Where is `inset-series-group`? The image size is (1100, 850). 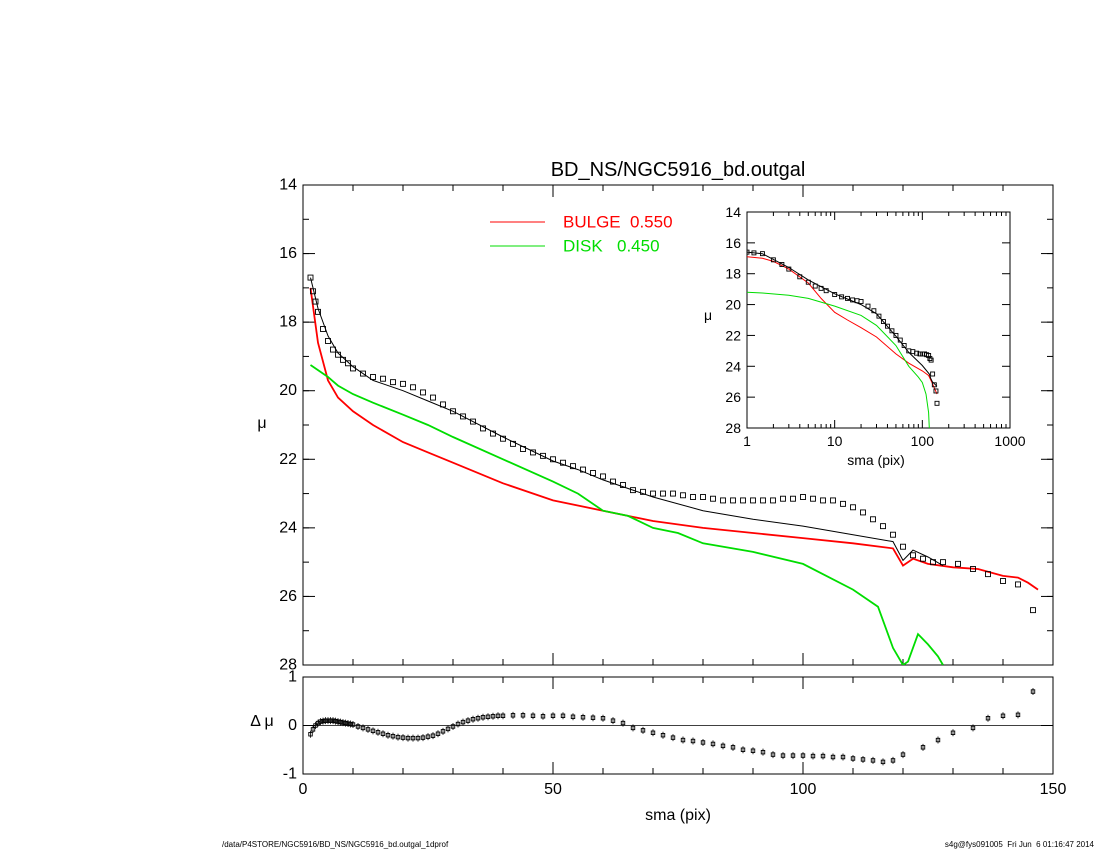 inset-series-group is located at coordinates (843, 338).